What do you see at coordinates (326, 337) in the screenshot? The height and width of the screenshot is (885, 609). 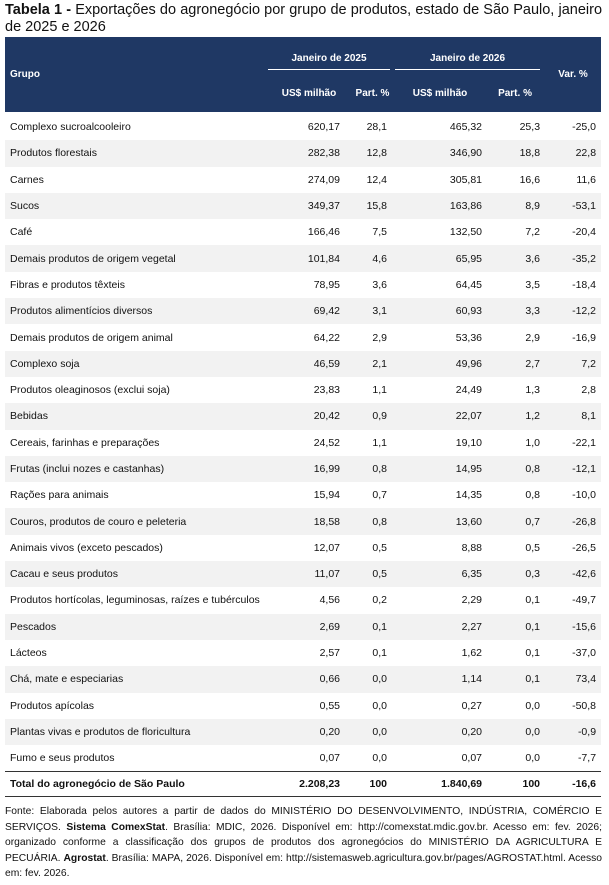 I see `table-cell: 64,22` at bounding box center [326, 337].